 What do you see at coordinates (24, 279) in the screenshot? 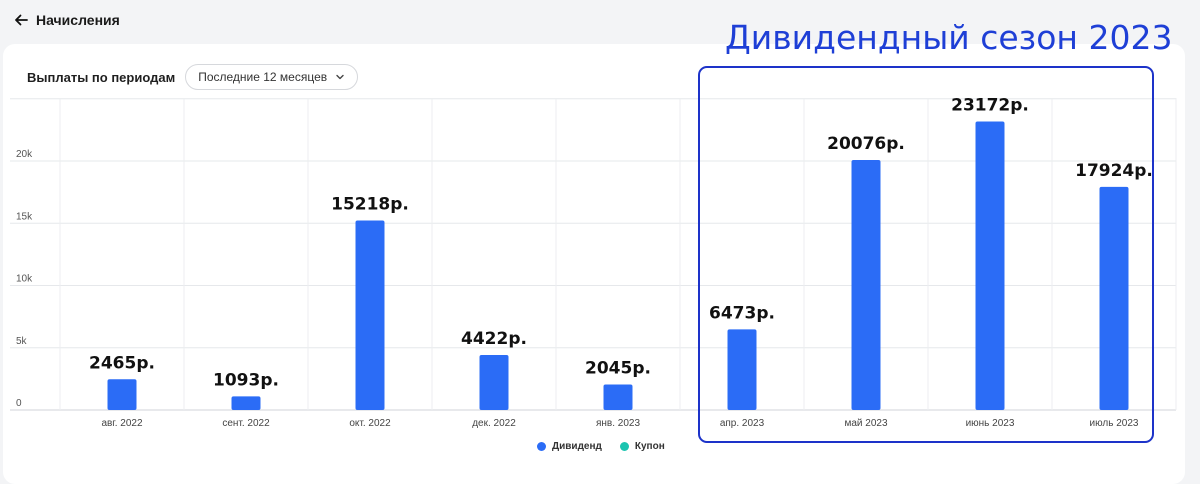
I see `y-tick-label: 10k` at bounding box center [24, 279].